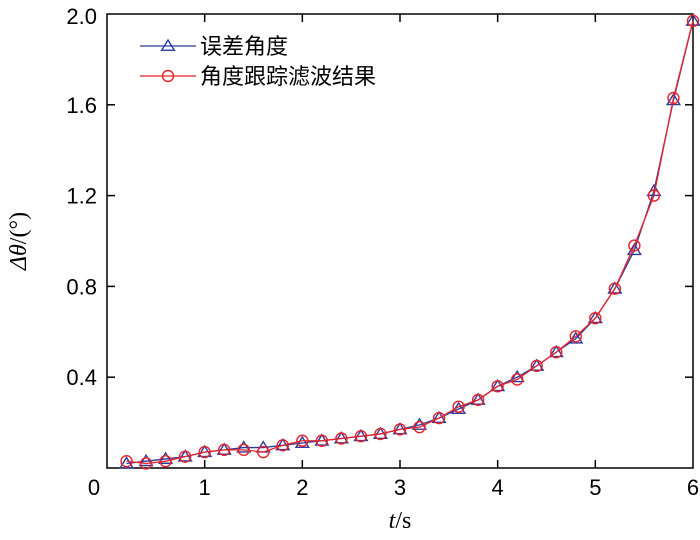  Describe the element at coordinates (81, 105) in the screenshot. I see `y-tick-label: 1.6` at that location.